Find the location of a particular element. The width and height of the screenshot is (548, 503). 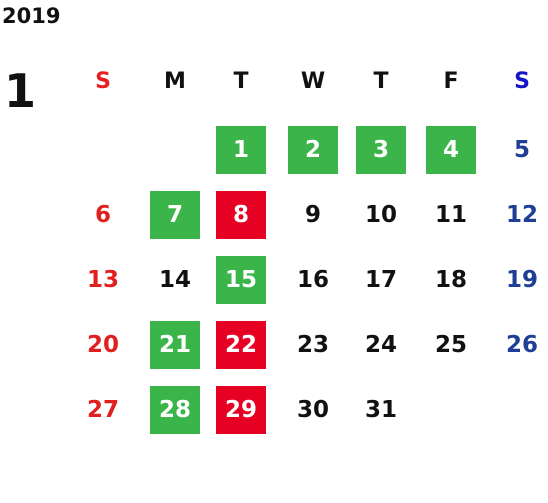

day: 12 is located at coordinates (521, 215).